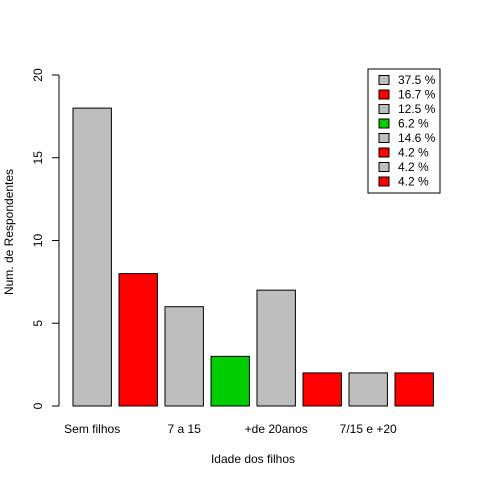 The height and width of the screenshot is (480, 480). Describe the element at coordinates (185, 429) in the screenshot. I see `x-tick-label: 7 a 15` at that location.